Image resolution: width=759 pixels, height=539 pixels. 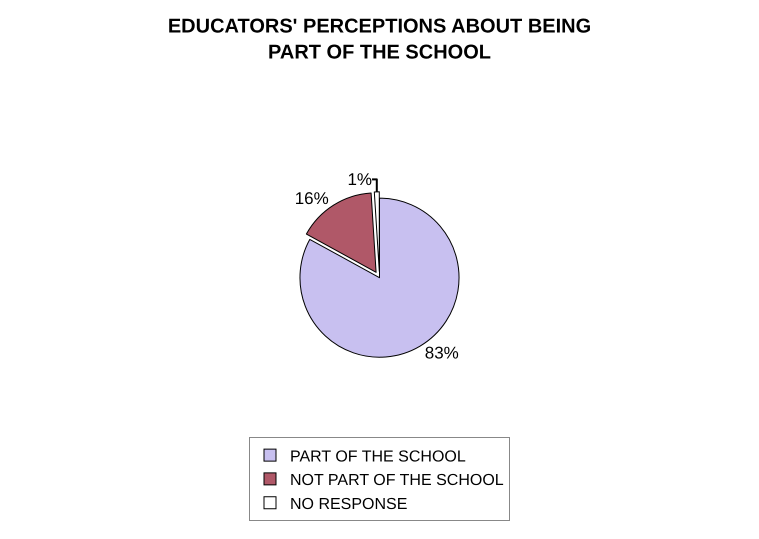 What do you see at coordinates (311, 198) in the screenshot?
I see `data-label: 16%` at bounding box center [311, 198].